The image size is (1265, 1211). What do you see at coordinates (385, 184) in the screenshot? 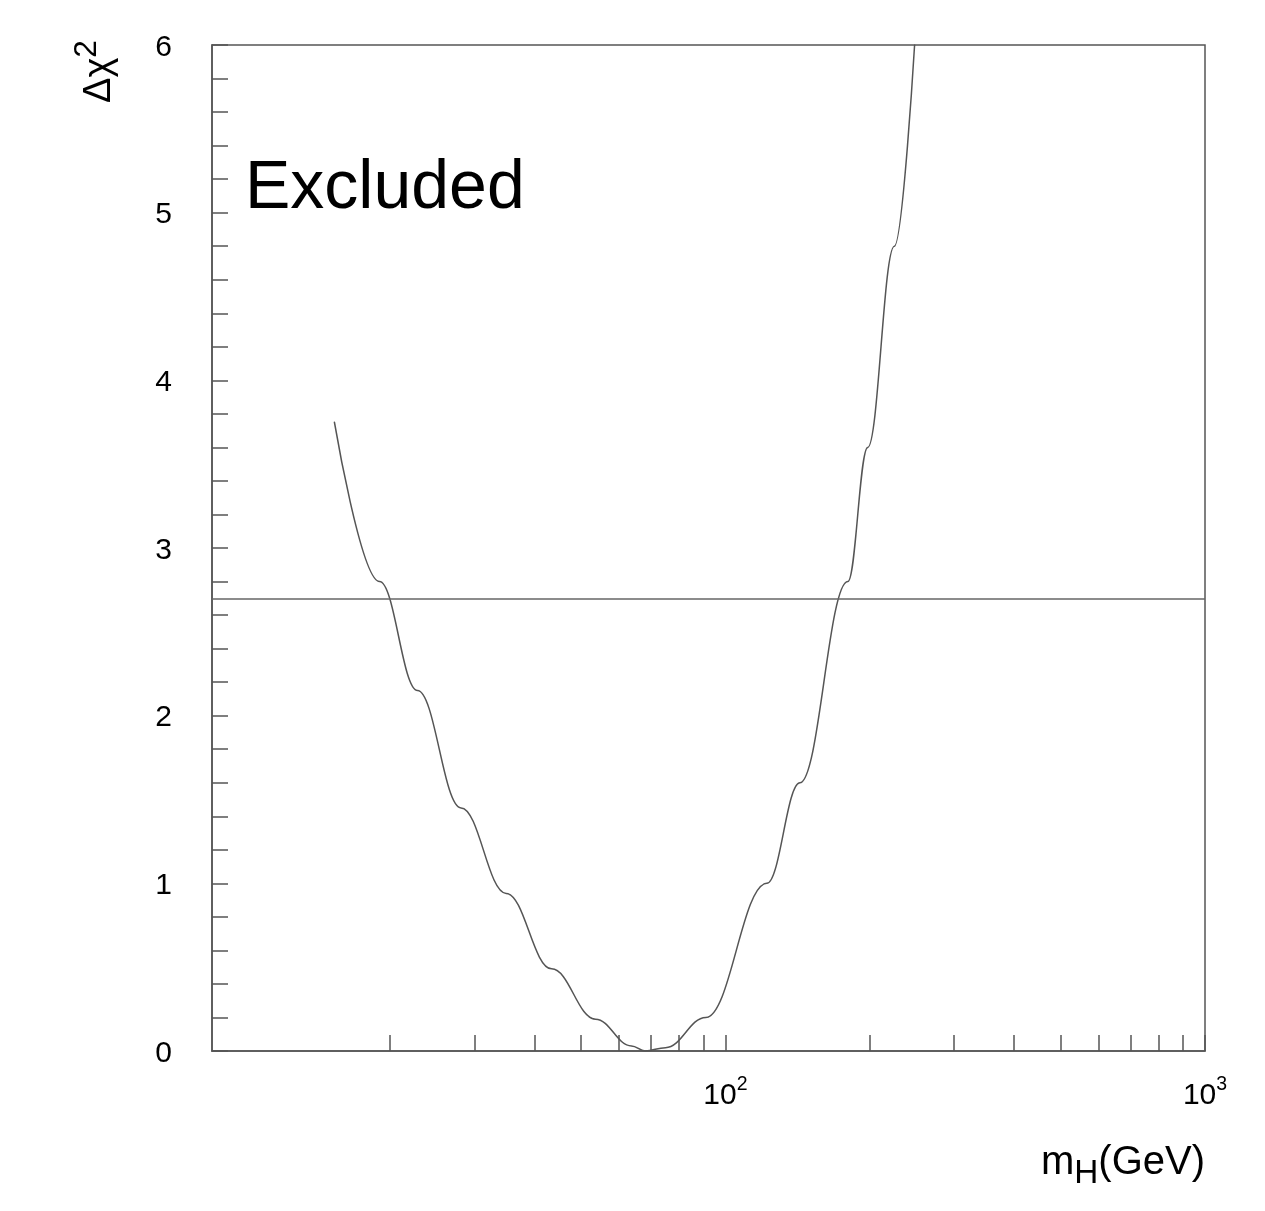
I see `annotation: Excluded` at bounding box center [385, 184].